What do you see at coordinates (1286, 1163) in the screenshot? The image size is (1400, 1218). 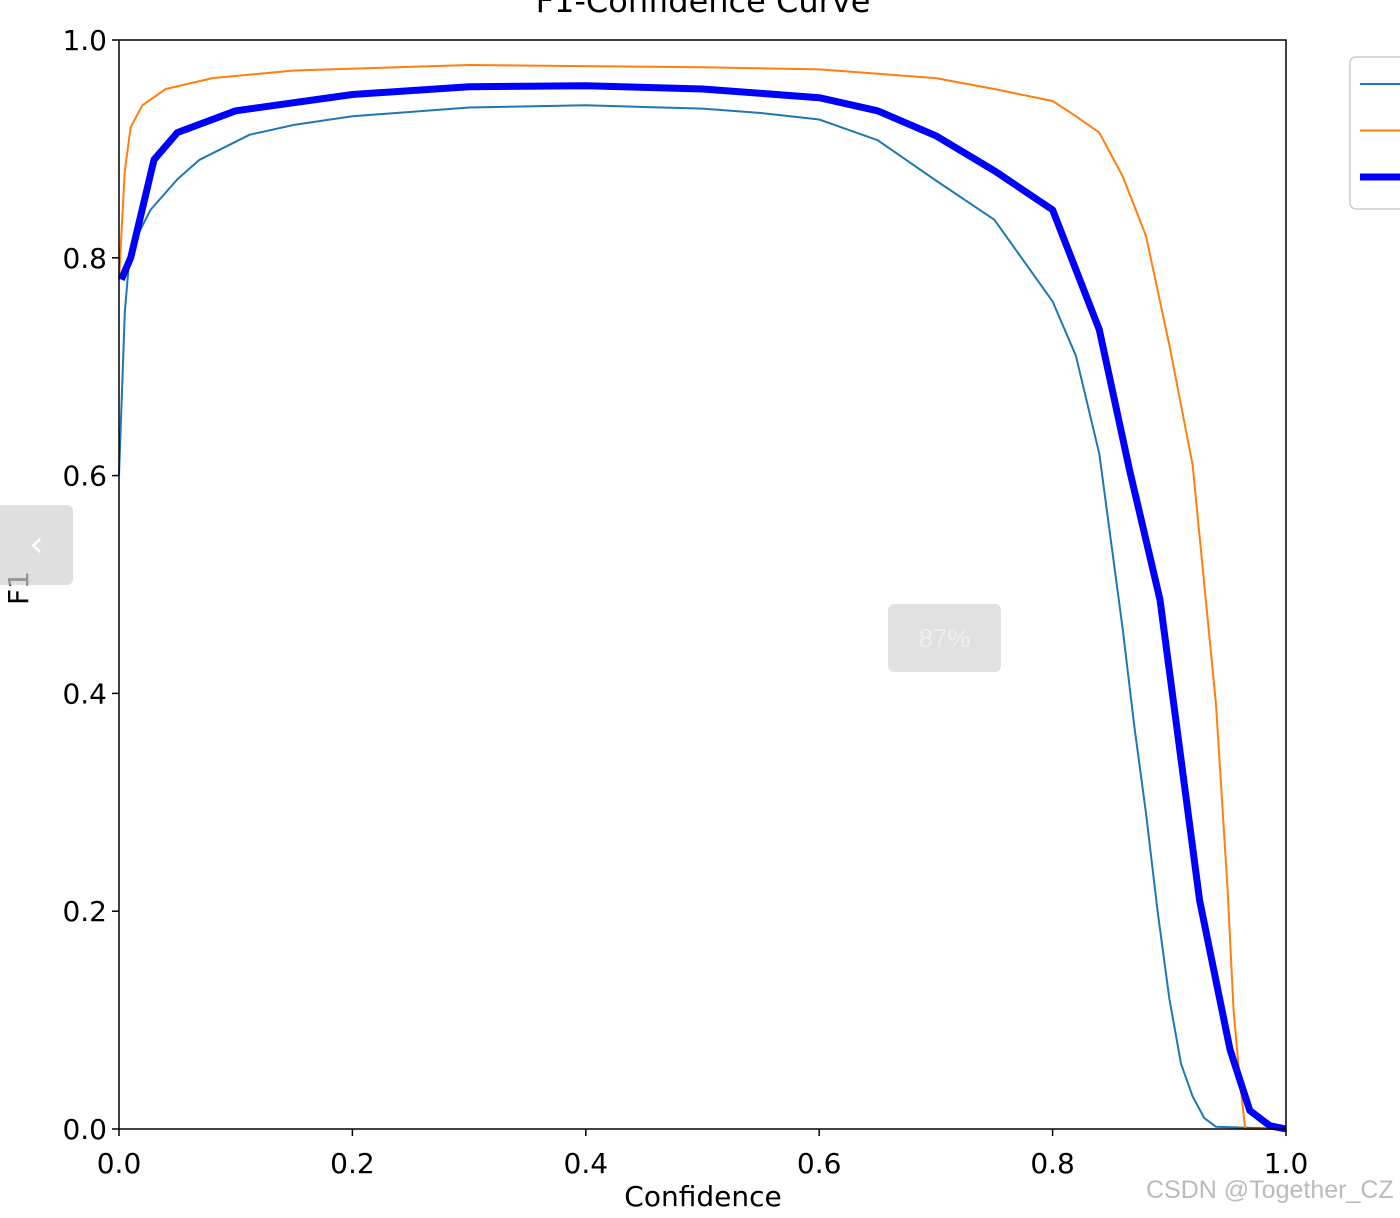 I see `x-tick-label: 1.0` at bounding box center [1286, 1163].